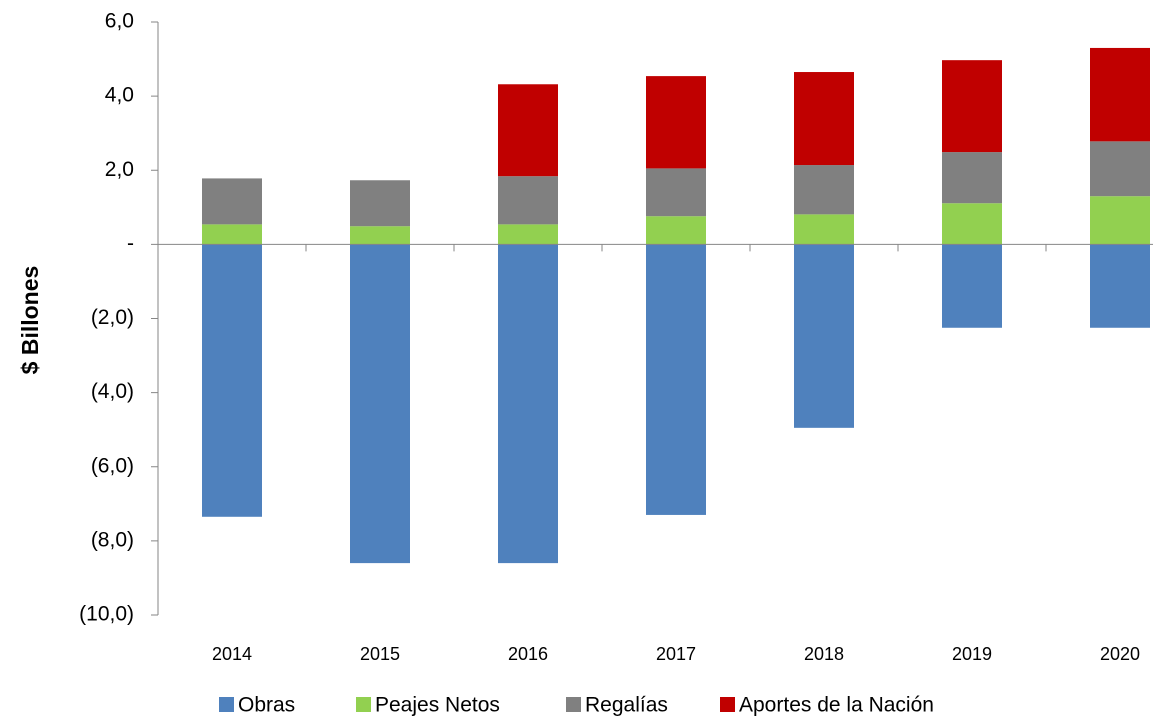 The height and width of the screenshot is (724, 1153). What do you see at coordinates (119, 169) in the screenshot?
I see `y-tick-label: 2,0` at bounding box center [119, 169].